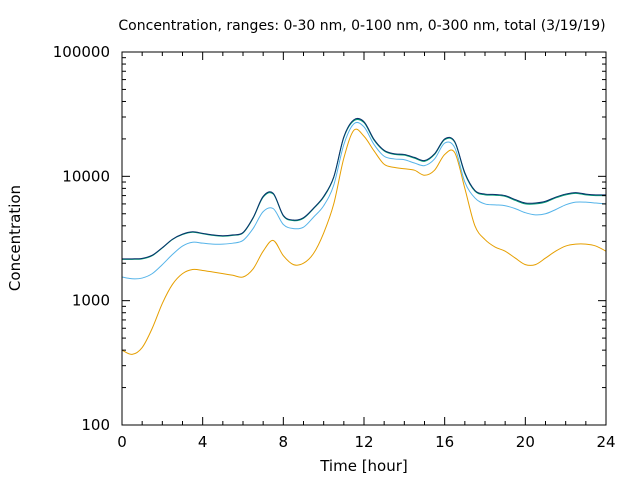 Image resolution: width=640 pixels, height=480 pixels. Describe the element at coordinates (86, 176) in the screenshot. I see `y-tick-label: 10000` at that location.